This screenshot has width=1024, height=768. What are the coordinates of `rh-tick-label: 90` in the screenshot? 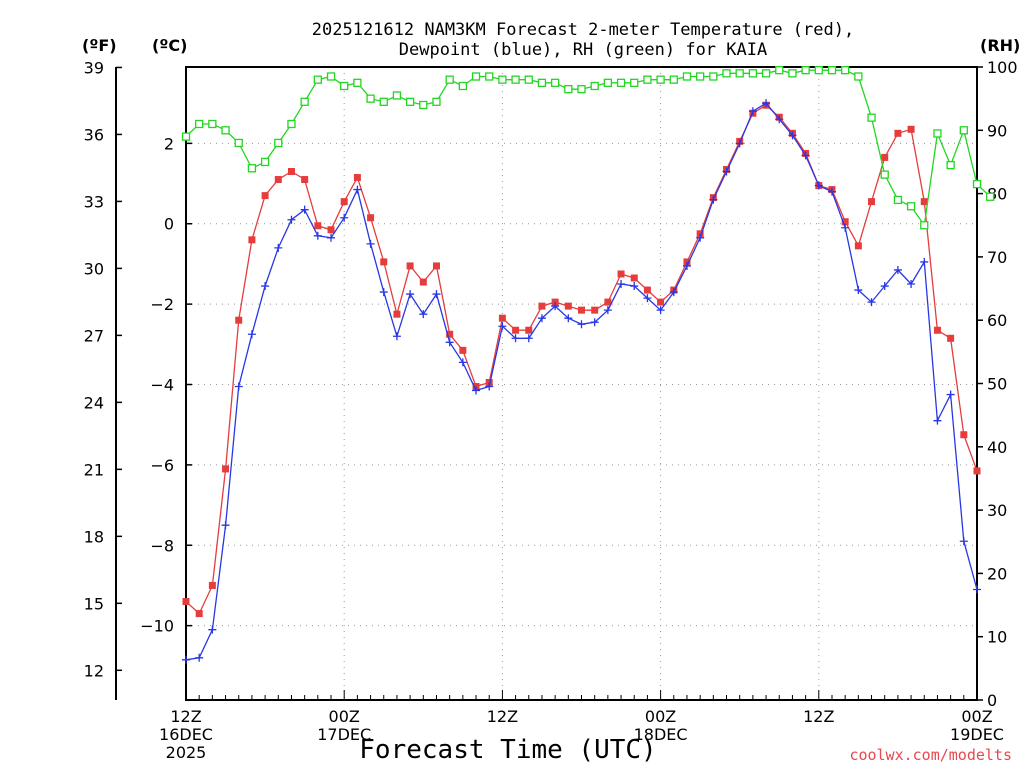 It's located at (997, 130).